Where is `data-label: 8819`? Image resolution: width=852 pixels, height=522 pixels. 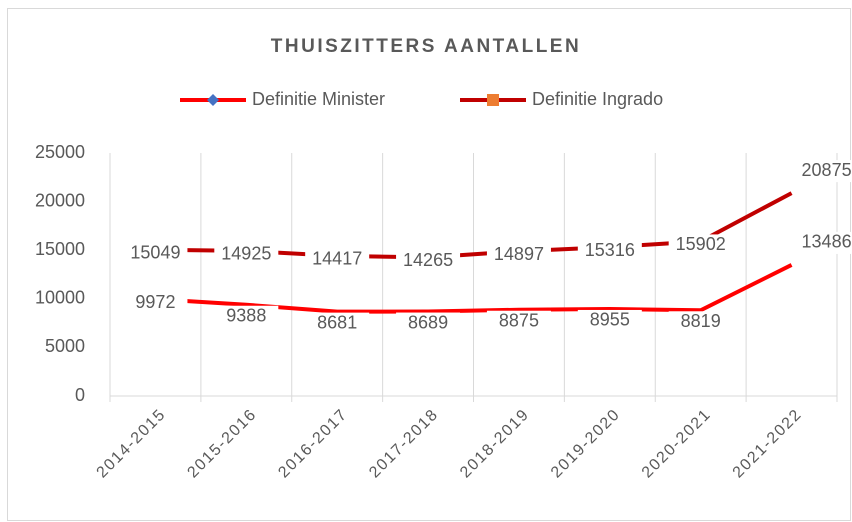 data-label: 8819 is located at coordinates (701, 321).